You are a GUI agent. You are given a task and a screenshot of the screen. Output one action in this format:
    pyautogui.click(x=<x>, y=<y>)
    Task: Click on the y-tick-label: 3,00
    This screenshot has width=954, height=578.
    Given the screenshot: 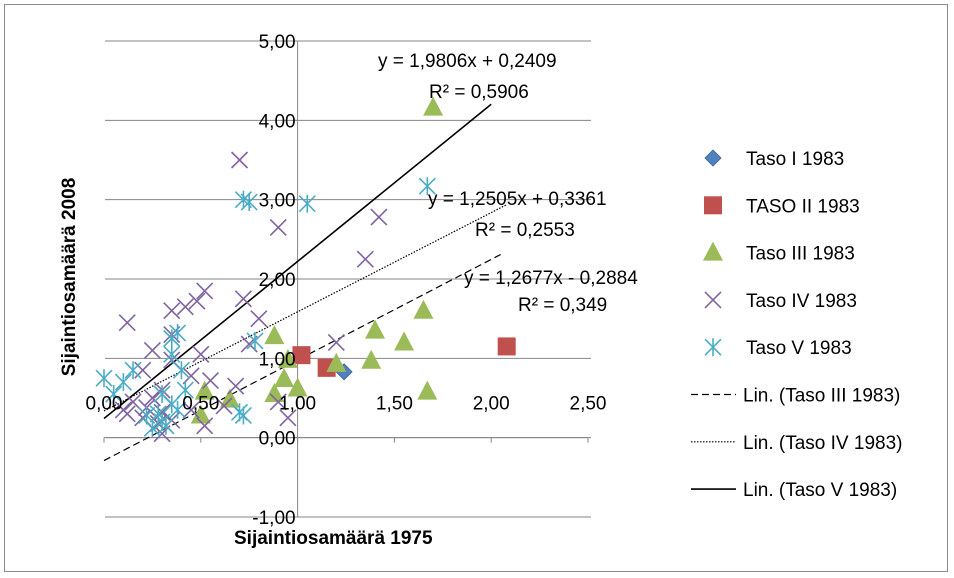 What is the action you would take?
    pyautogui.click(x=277, y=201)
    